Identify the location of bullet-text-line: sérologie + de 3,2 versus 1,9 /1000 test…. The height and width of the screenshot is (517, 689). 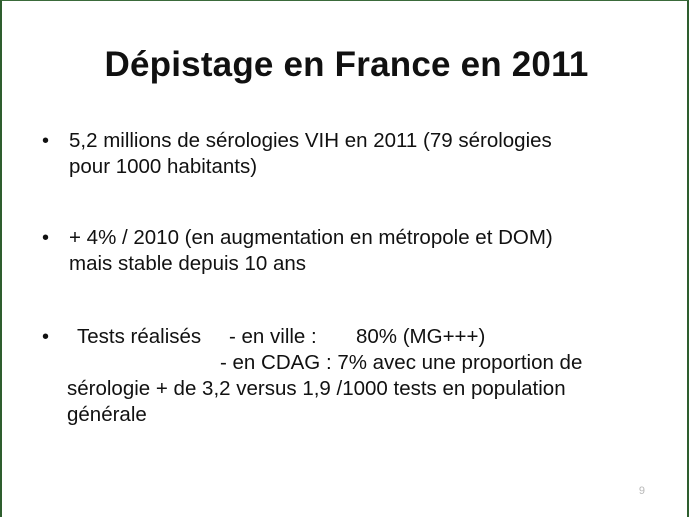
(316, 388).